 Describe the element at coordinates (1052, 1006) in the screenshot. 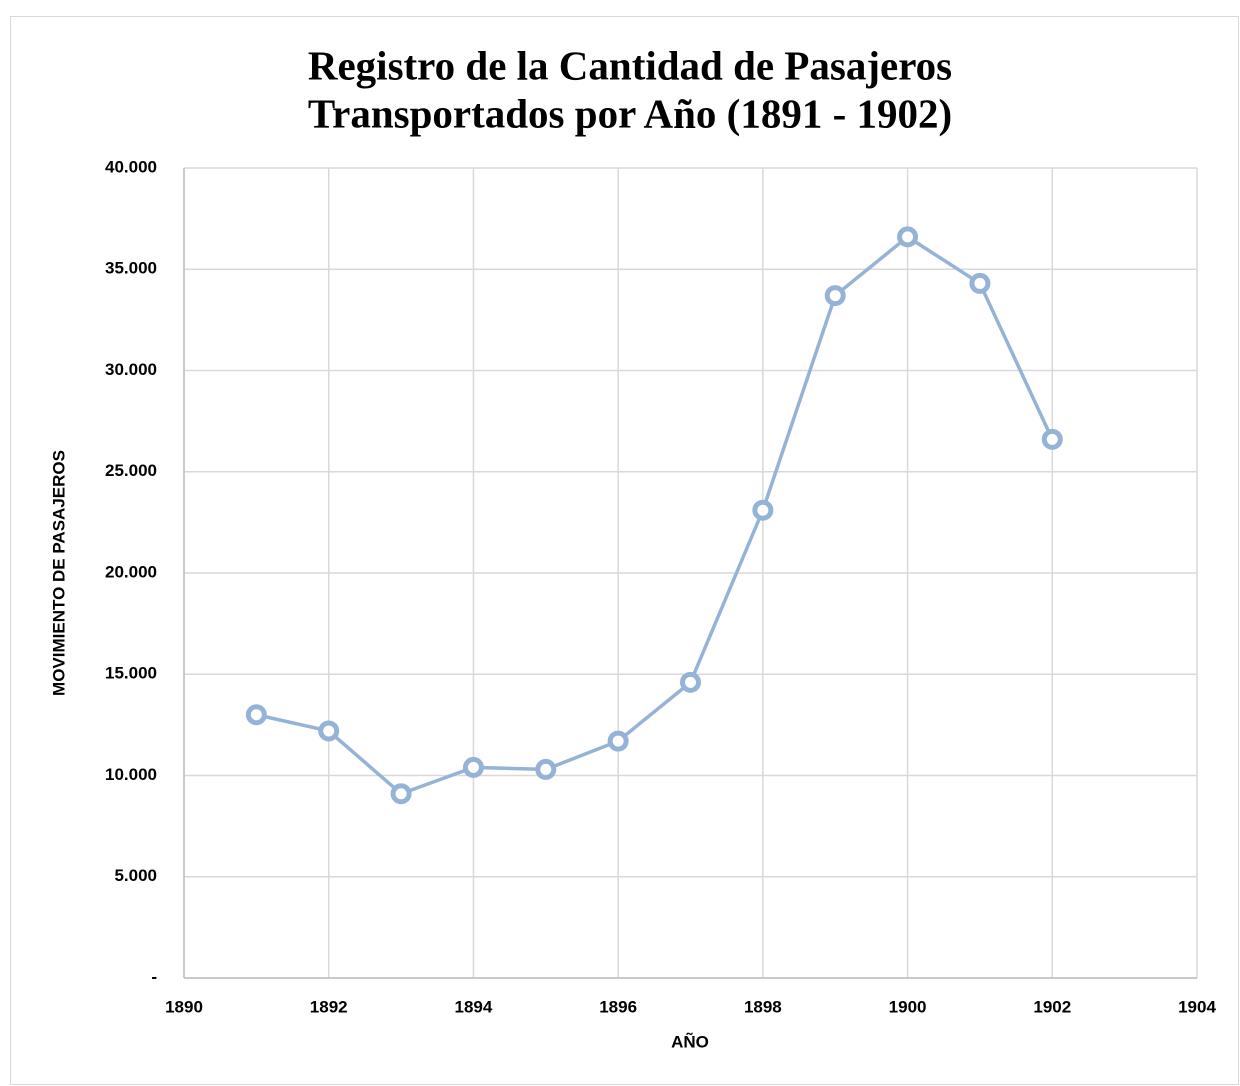

I see `x-tick-label: 1902` at that location.